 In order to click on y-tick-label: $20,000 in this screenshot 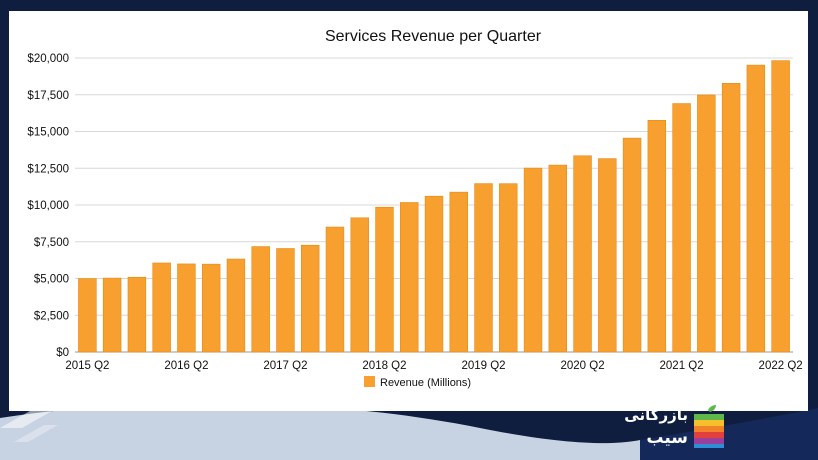, I will do `click(48, 59)`.